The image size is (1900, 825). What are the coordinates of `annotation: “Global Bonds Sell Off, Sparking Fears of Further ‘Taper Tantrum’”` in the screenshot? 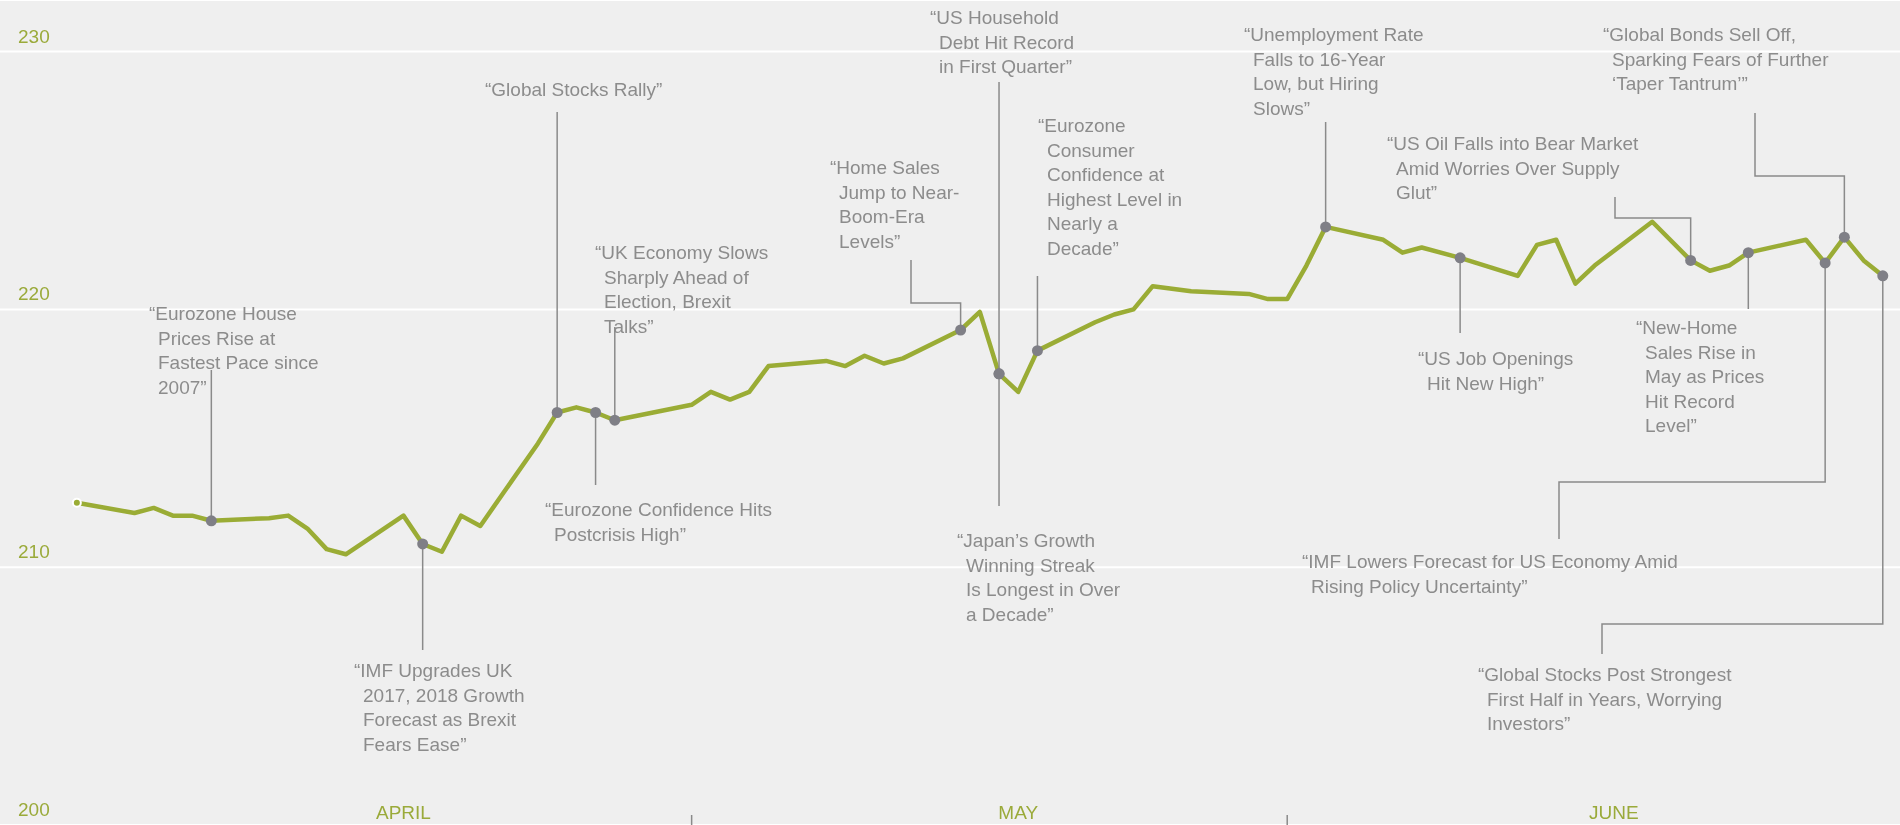 It's located at (1716, 59).